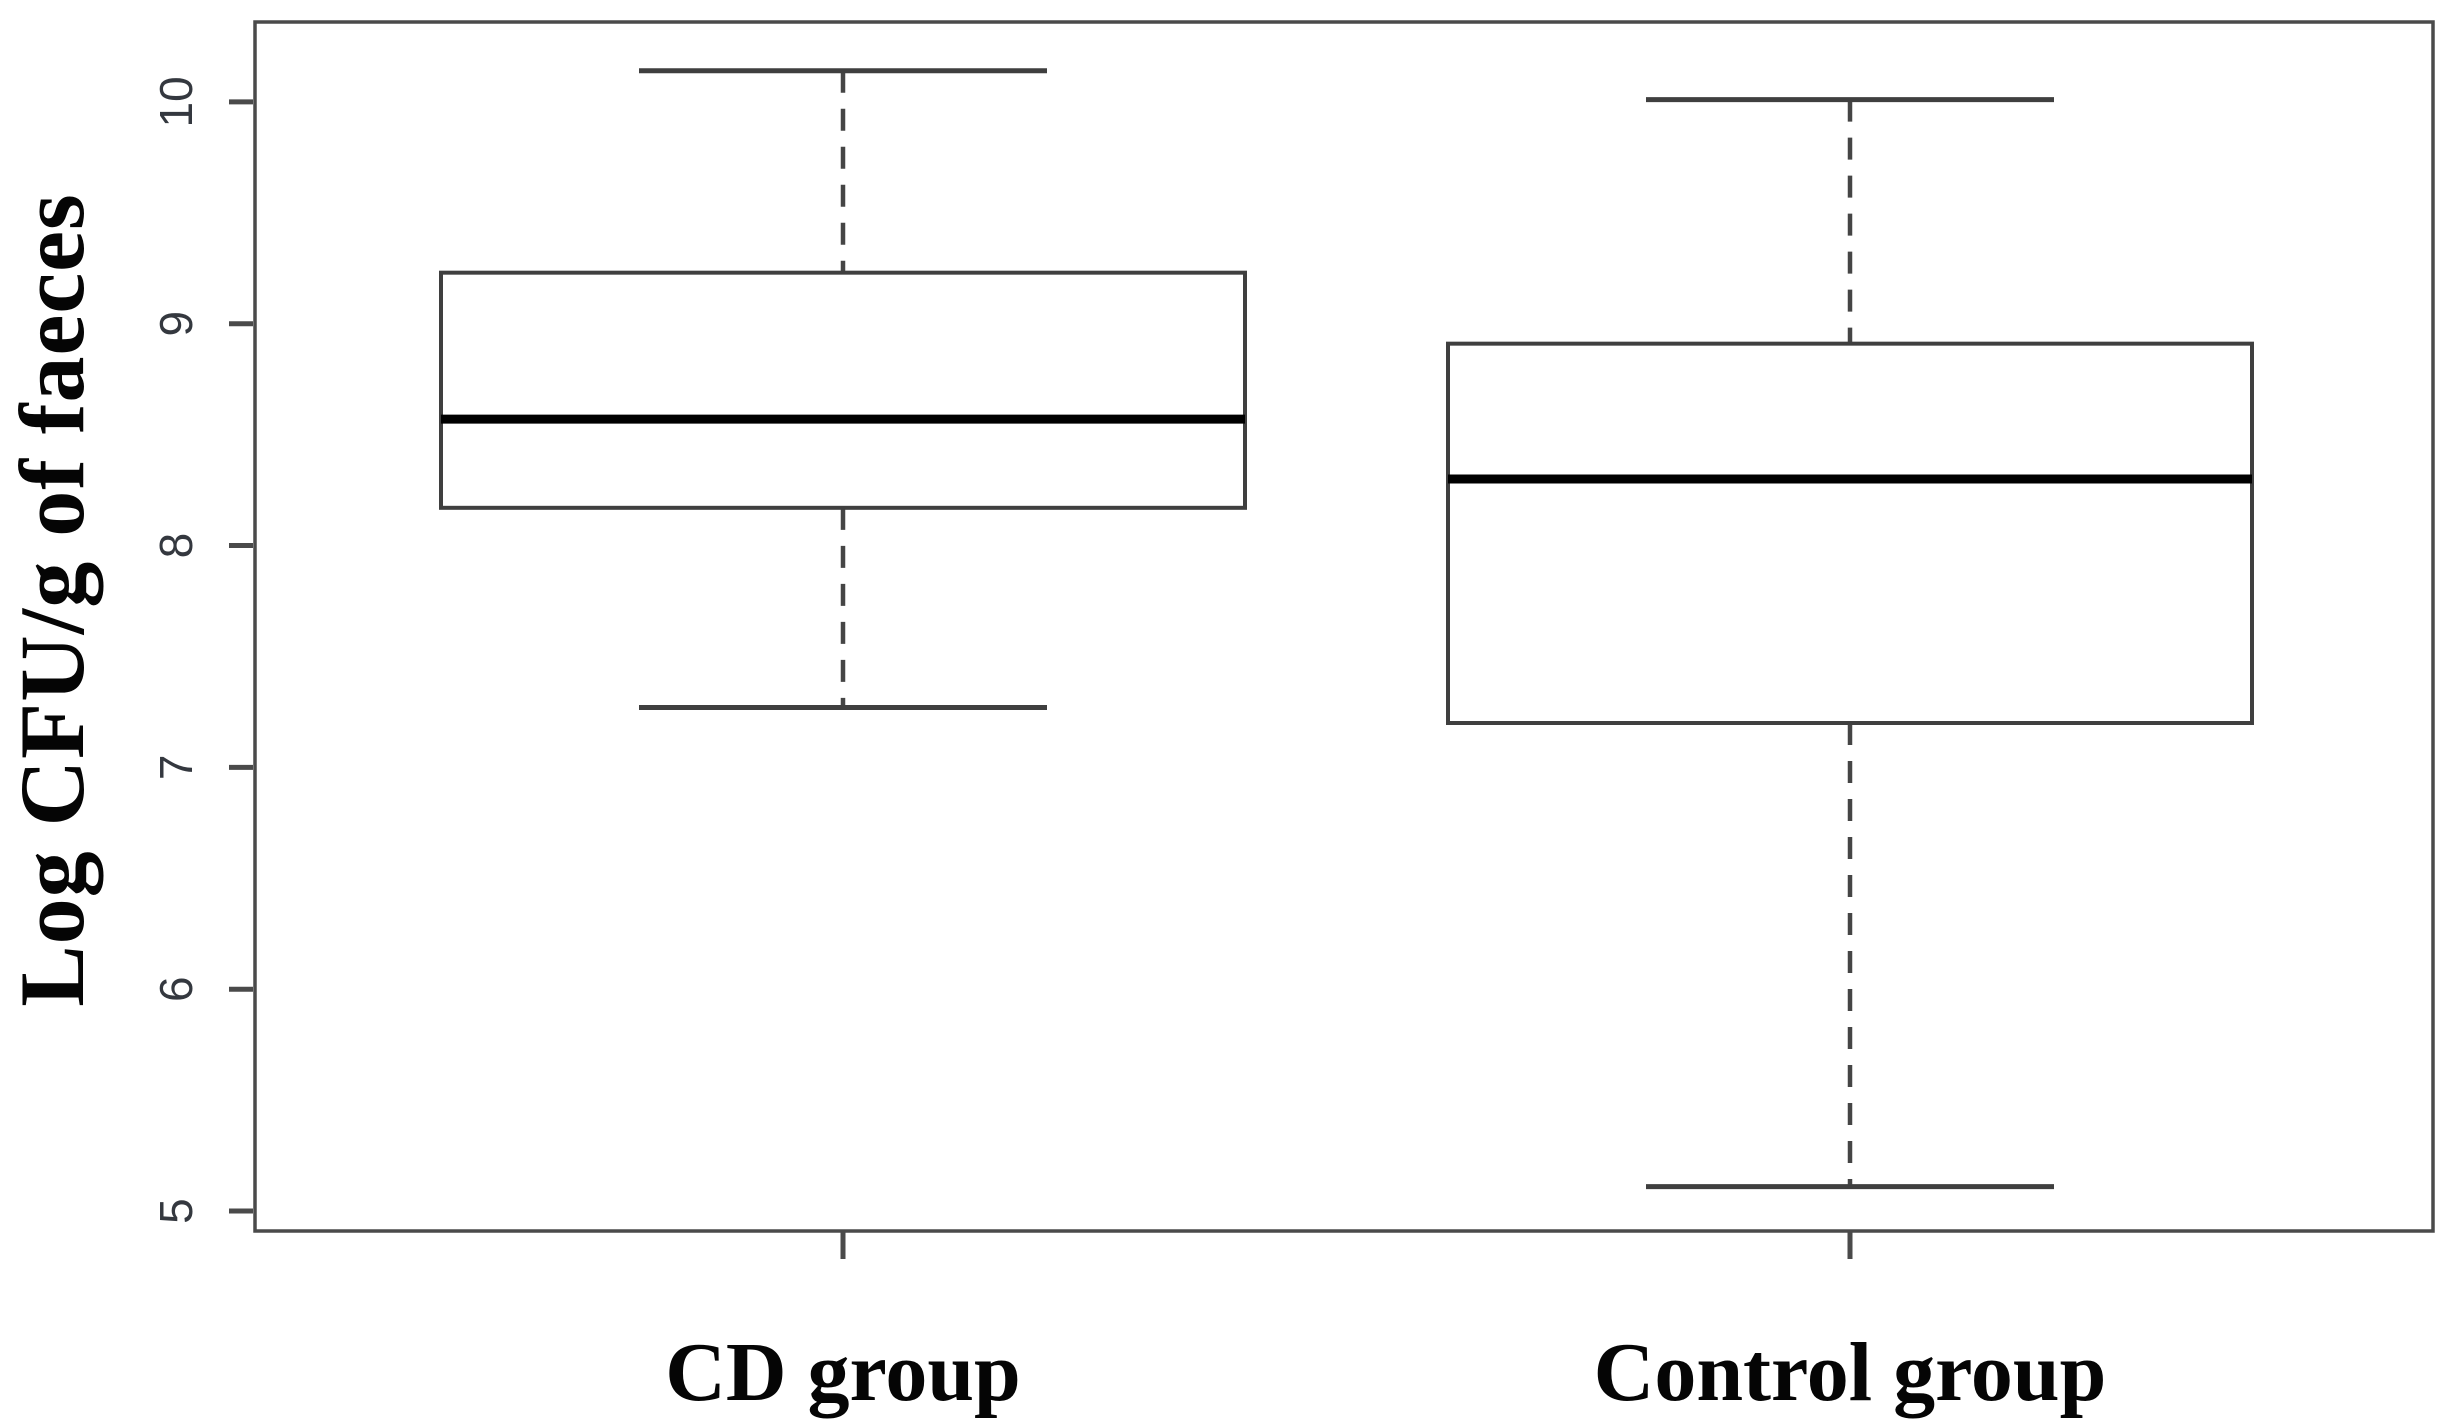  Describe the element at coordinates (52, 600) in the screenshot. I see `y-axis-title: Log CFU/g of faeces` at that location.